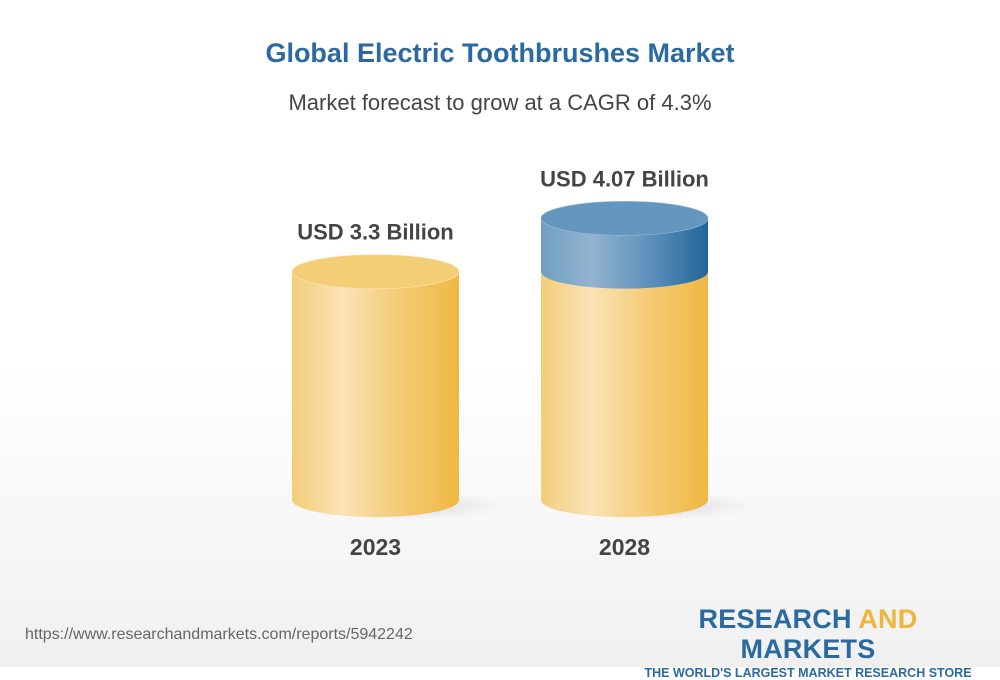 Image resolution: width=1000 pixels, height=680 pixels. Describe the element at coordinates (888, 619) in the screenshot. I see `logo-text-and: AND` at that location.